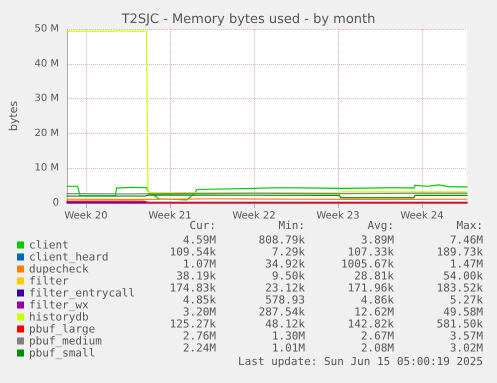  What do you see at coordinates (82, 293) in the screenshot?
I see `legend-label: filter_entrycall` at bounding box center [82, 293].